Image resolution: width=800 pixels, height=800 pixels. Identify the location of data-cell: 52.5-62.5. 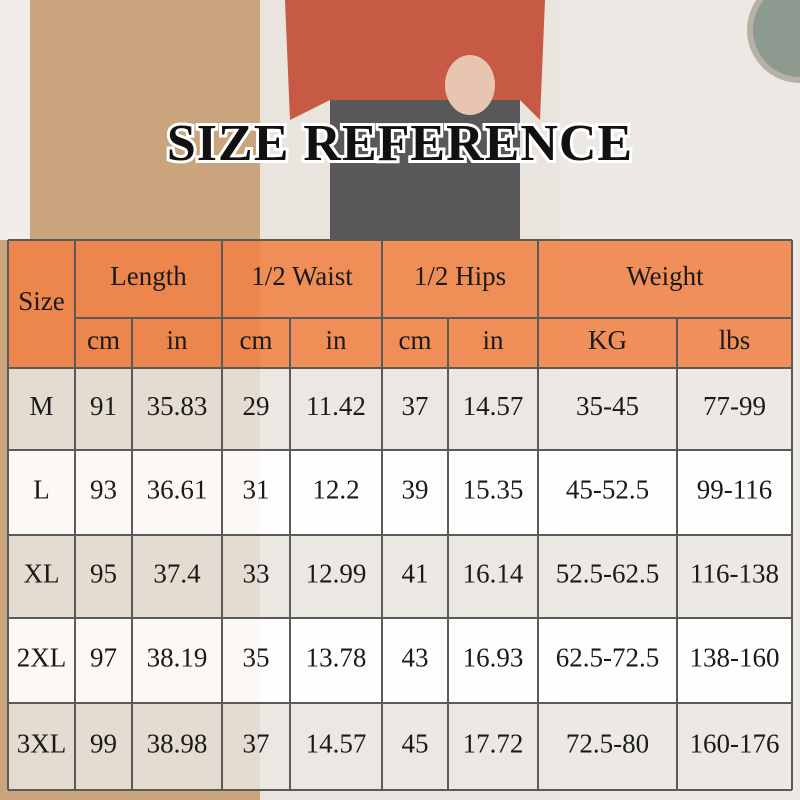
(608, 574).